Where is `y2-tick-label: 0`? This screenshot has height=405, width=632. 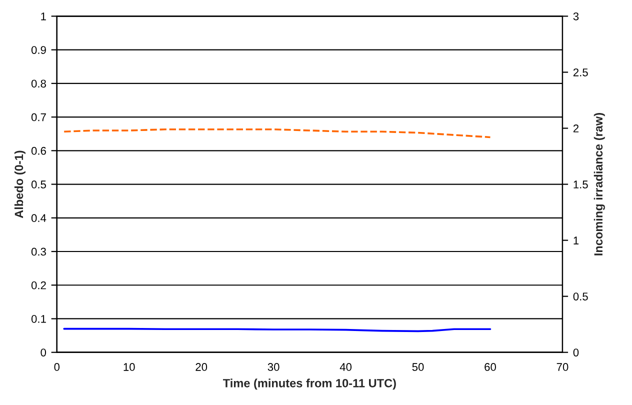 y2-tick-label: 0 is located at coordinates (576, 352).